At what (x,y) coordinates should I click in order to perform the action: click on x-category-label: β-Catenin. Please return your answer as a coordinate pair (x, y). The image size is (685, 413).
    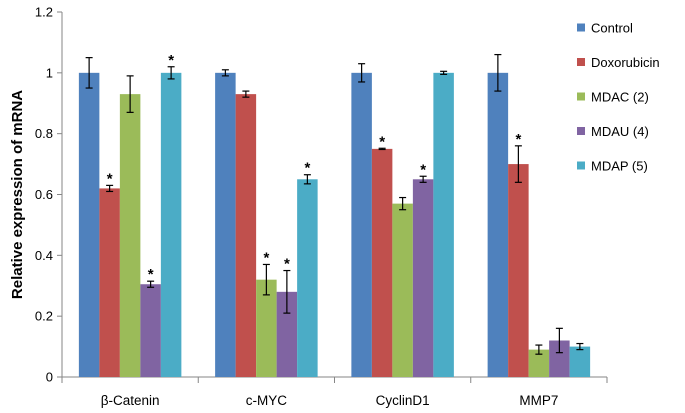
    Looking at the image, I should click on (130, 400).